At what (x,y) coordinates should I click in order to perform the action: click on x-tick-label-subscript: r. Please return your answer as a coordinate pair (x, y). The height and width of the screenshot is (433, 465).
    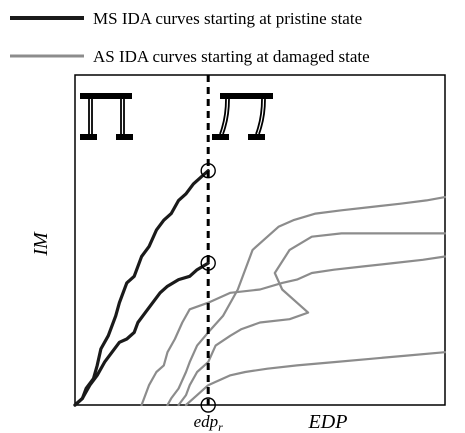
    Looking at the image, I should click on (220, 426).